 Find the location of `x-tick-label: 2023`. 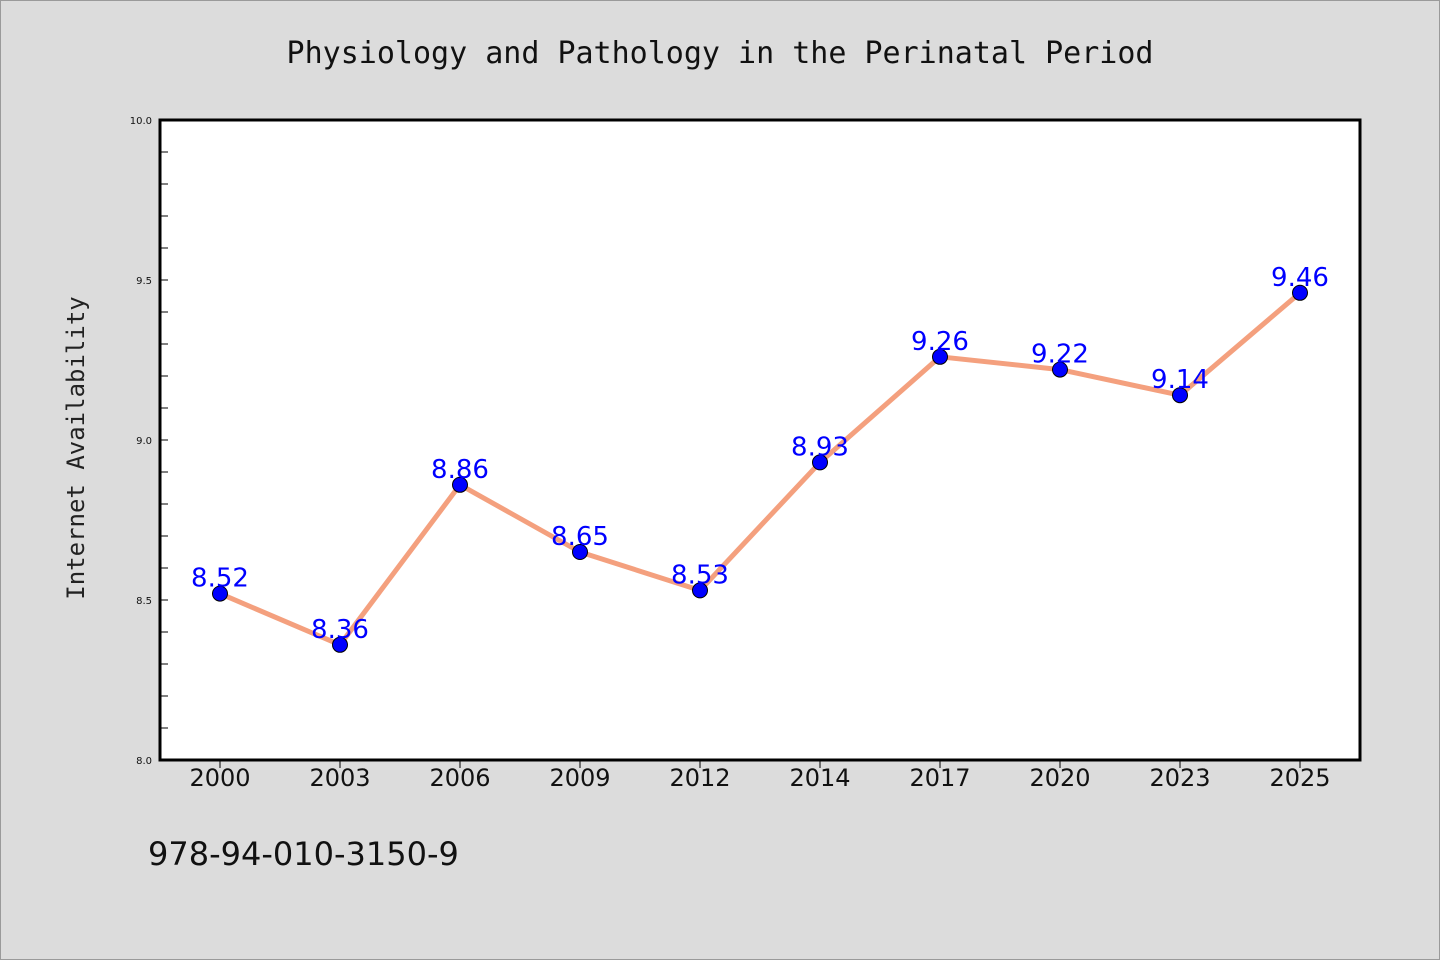

x-tick-label: 2023 is located at coordinates (1179, 778).